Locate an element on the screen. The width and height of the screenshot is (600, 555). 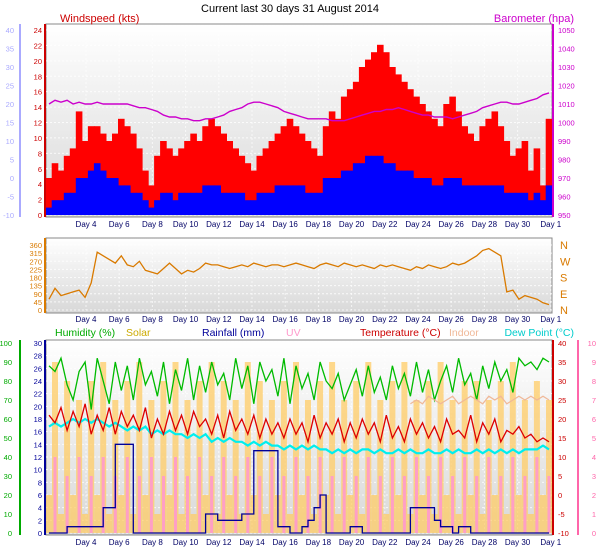
weather-uv-tick-2: 8 is located at coordinates (594, 381).